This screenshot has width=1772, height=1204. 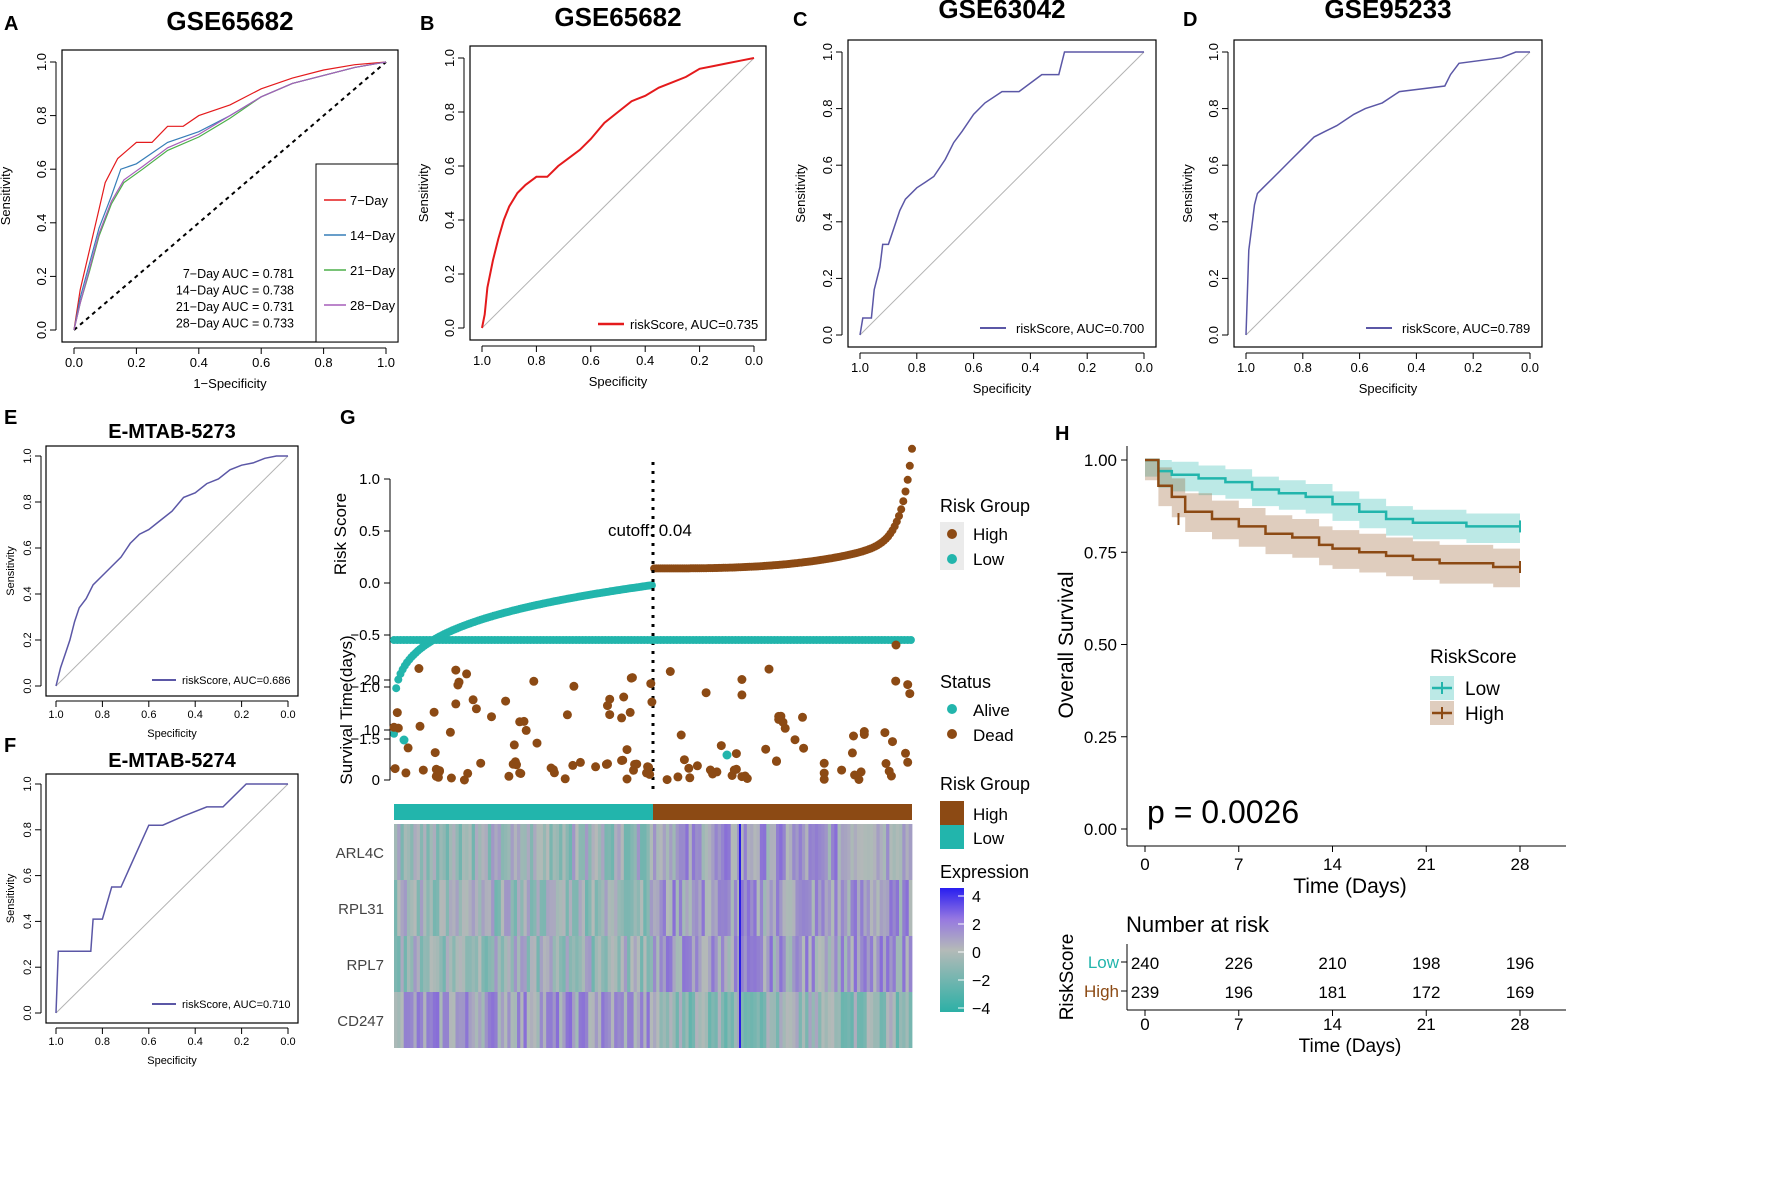 What do you see at coordinates (1001, 12) in the screenshot?
I see `panel-title: GSE63042` at bounding box center [1001, 12].